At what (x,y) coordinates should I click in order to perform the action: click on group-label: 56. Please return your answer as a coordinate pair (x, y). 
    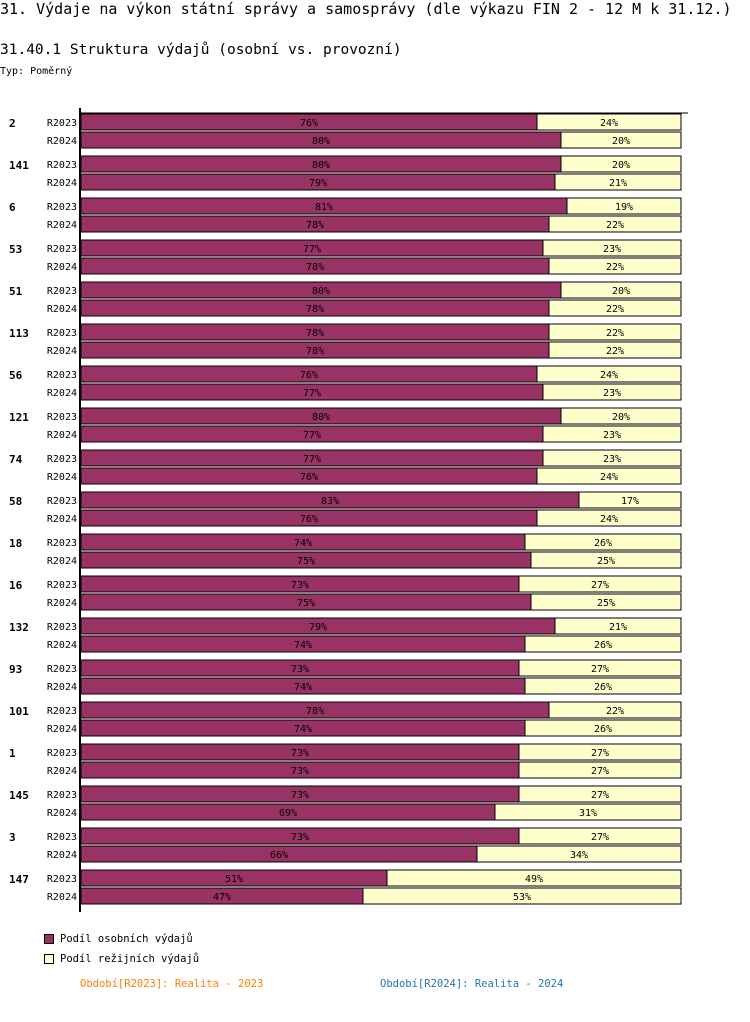
    Looking at the image, I should click on (16, 375).